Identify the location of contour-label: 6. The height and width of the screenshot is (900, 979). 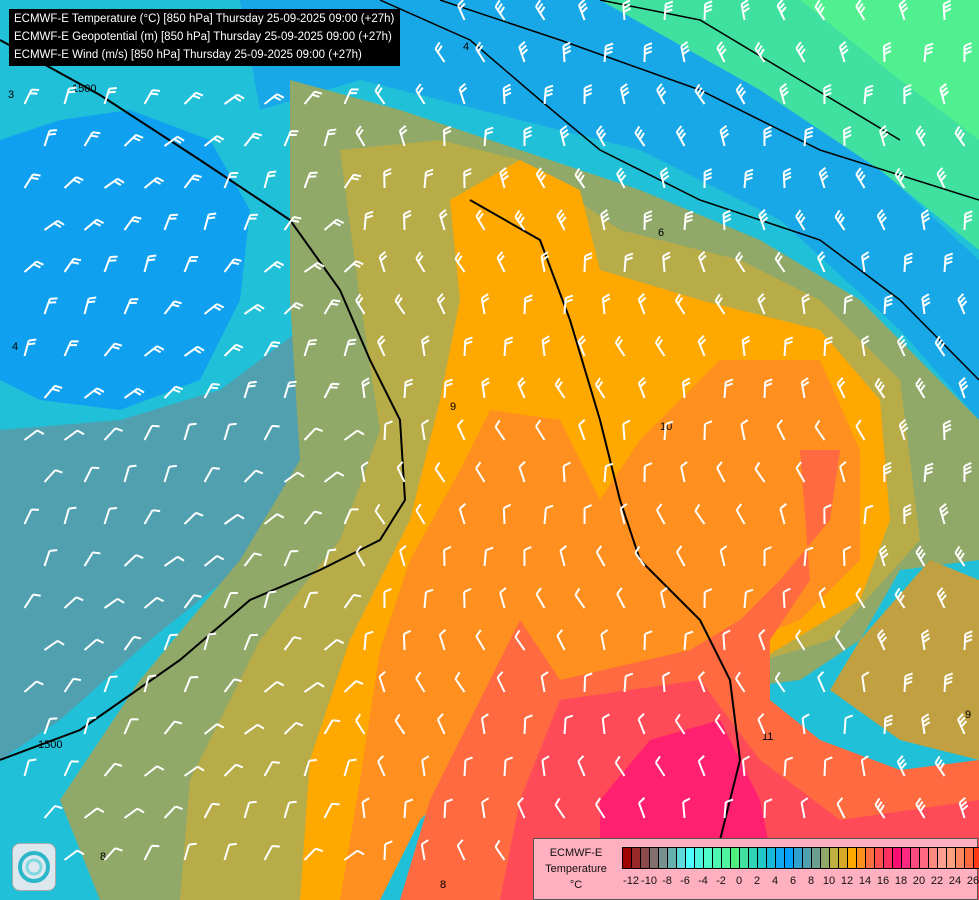
(661, 233).